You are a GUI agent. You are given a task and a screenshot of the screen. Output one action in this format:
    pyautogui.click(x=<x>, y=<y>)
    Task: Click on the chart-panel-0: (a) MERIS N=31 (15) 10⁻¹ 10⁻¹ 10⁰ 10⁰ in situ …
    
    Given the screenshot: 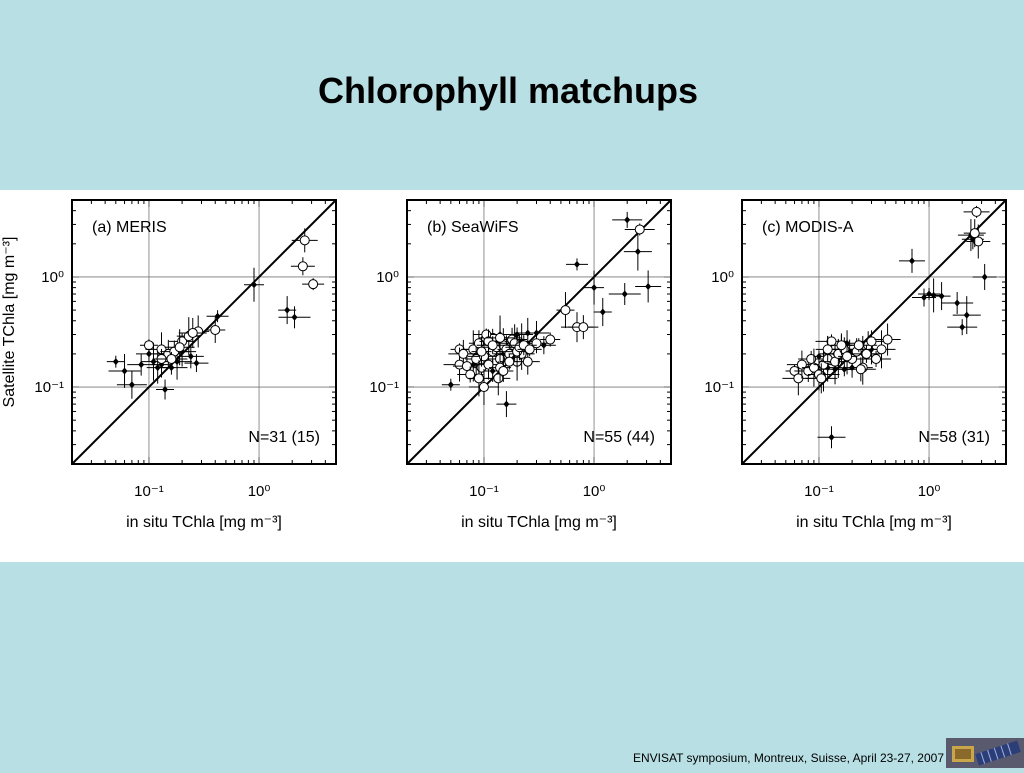 What is the action you would take?
    pyautogui.click(x=169, y=365)
    